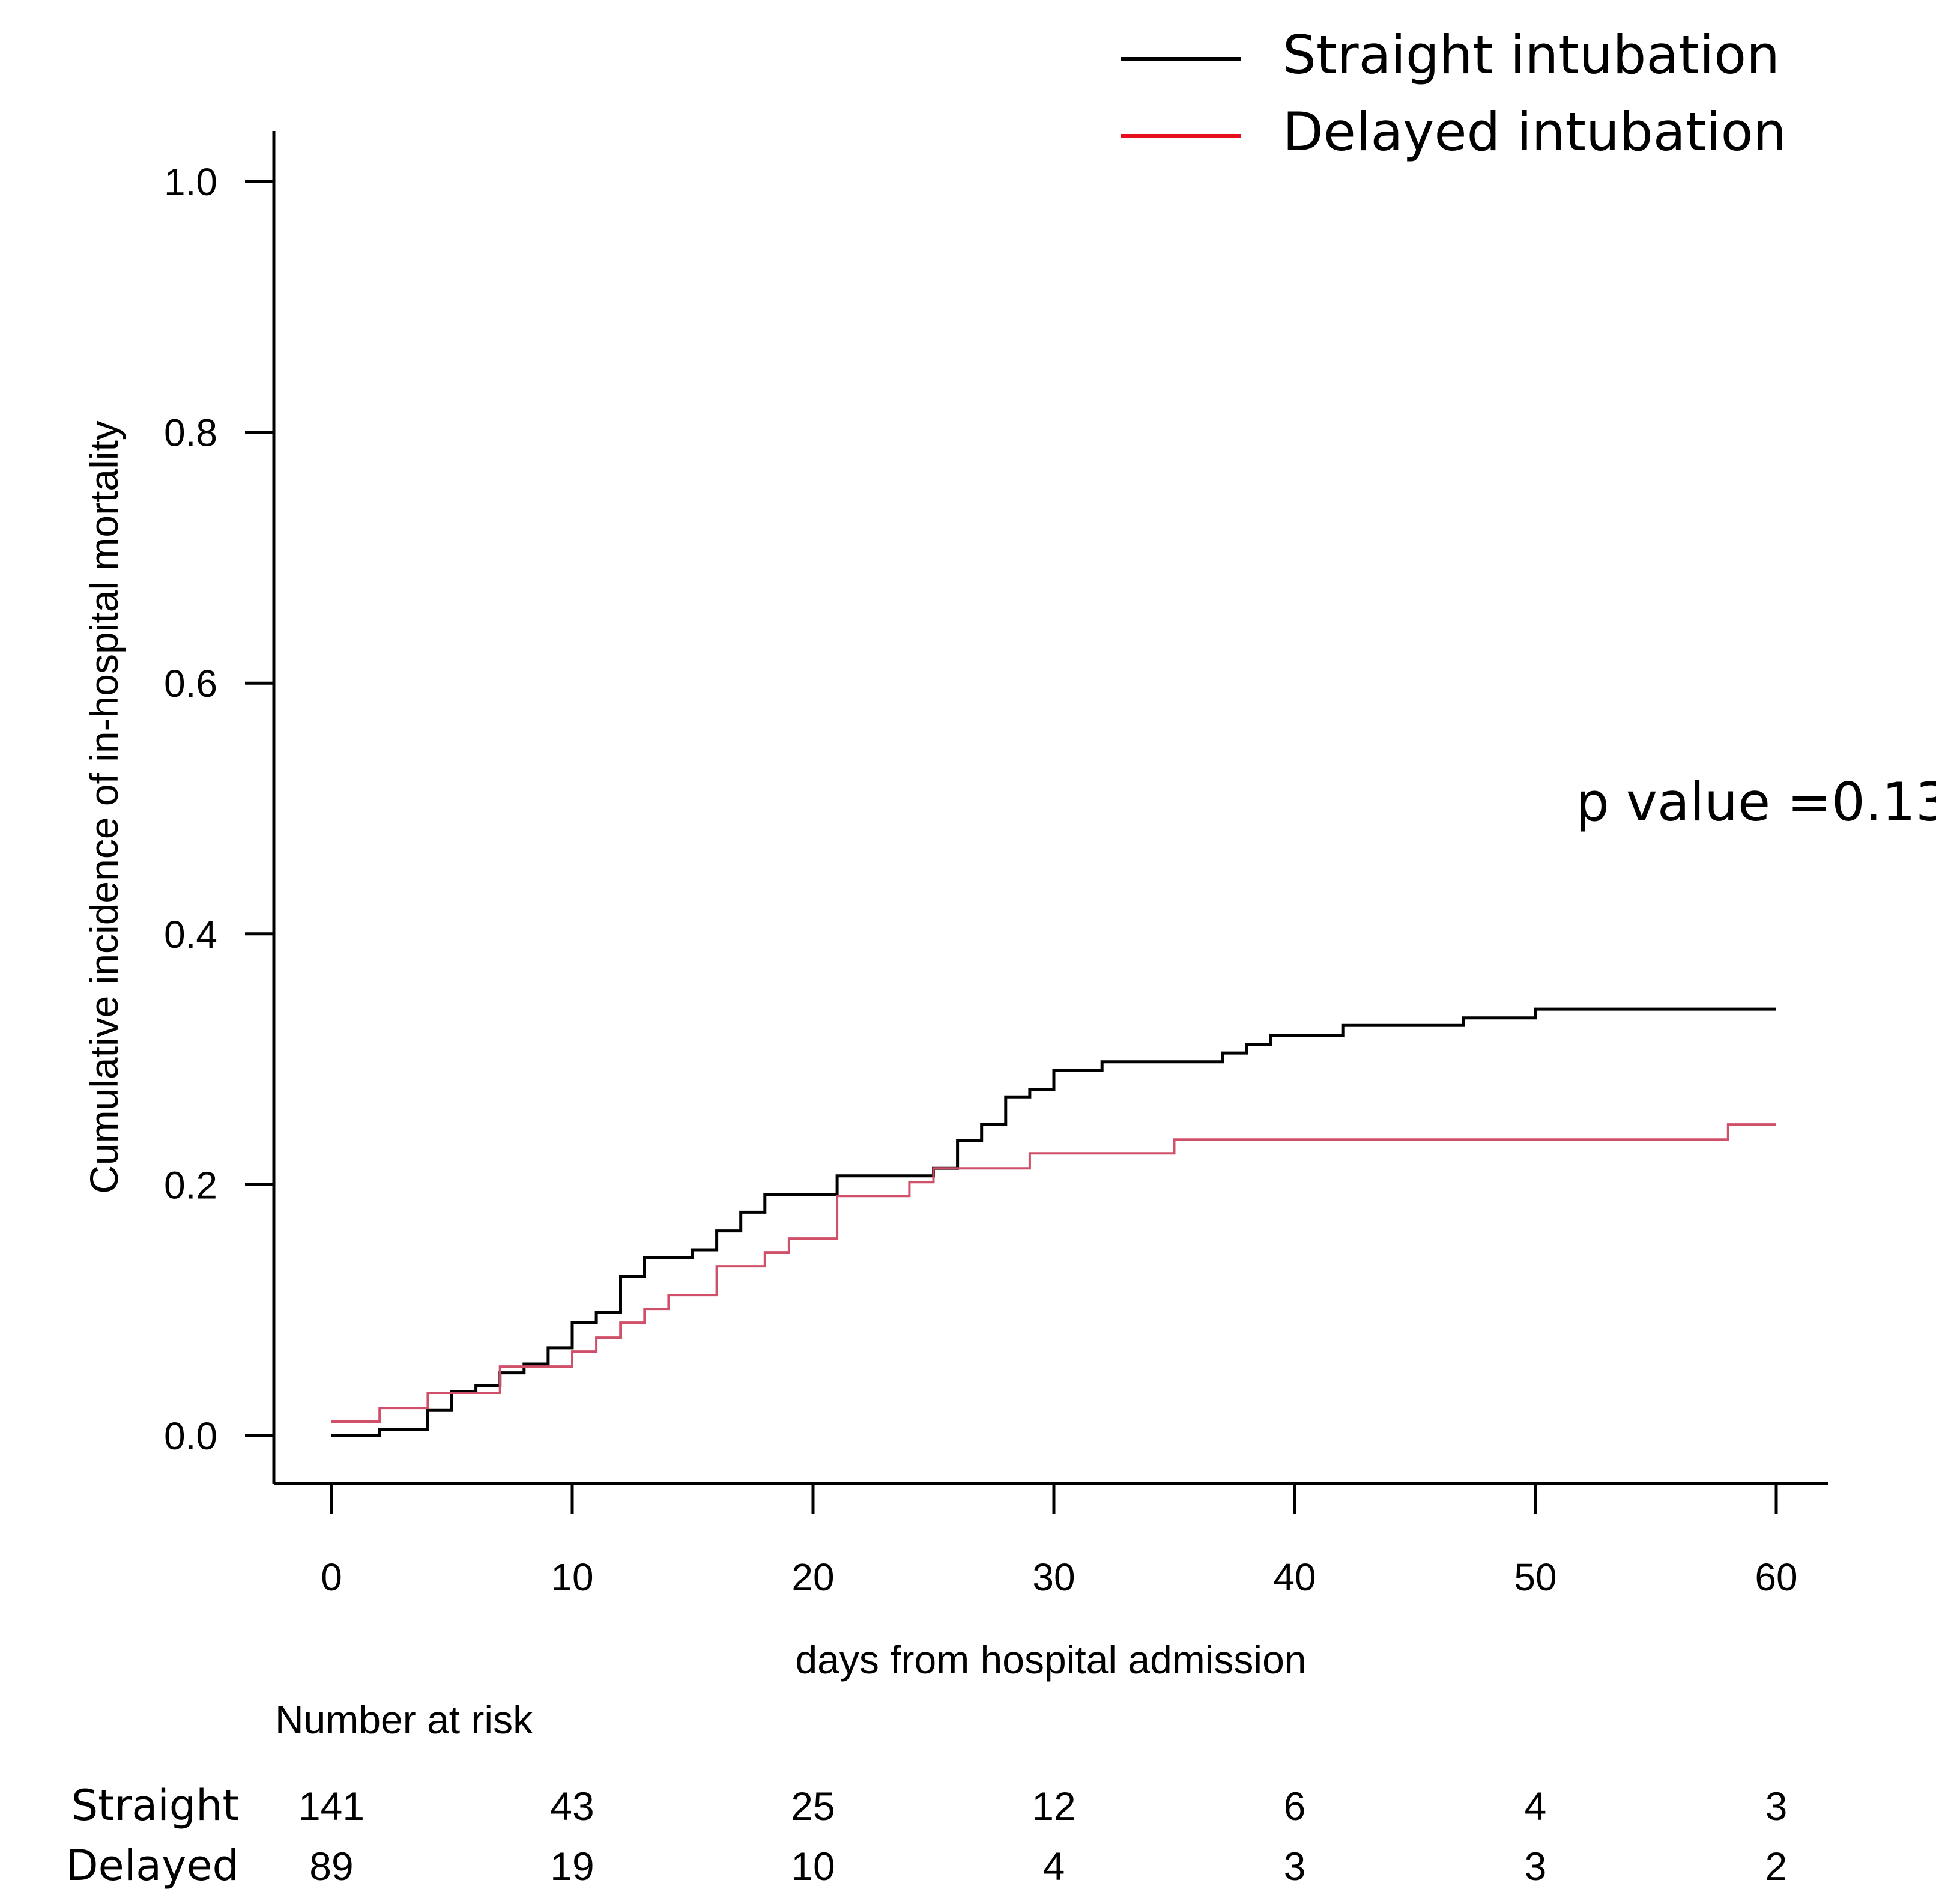 This screenshot has width=1936, height=1904. Describe the element at coordinates (1535, 1577) in the screenshot. I see `x-tick-label: 50` at that location.